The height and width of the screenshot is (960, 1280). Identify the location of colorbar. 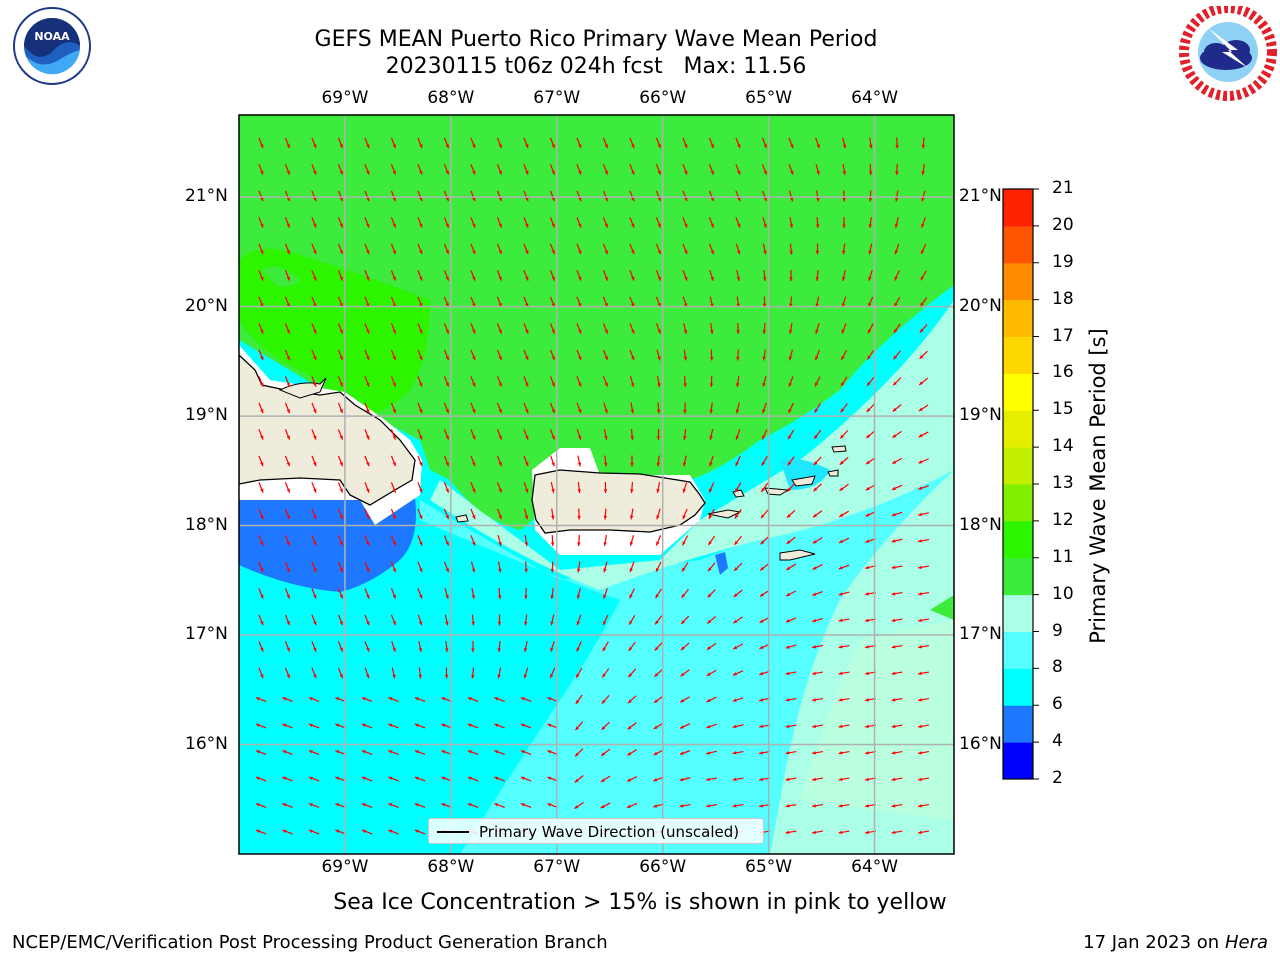
(1020, 484).